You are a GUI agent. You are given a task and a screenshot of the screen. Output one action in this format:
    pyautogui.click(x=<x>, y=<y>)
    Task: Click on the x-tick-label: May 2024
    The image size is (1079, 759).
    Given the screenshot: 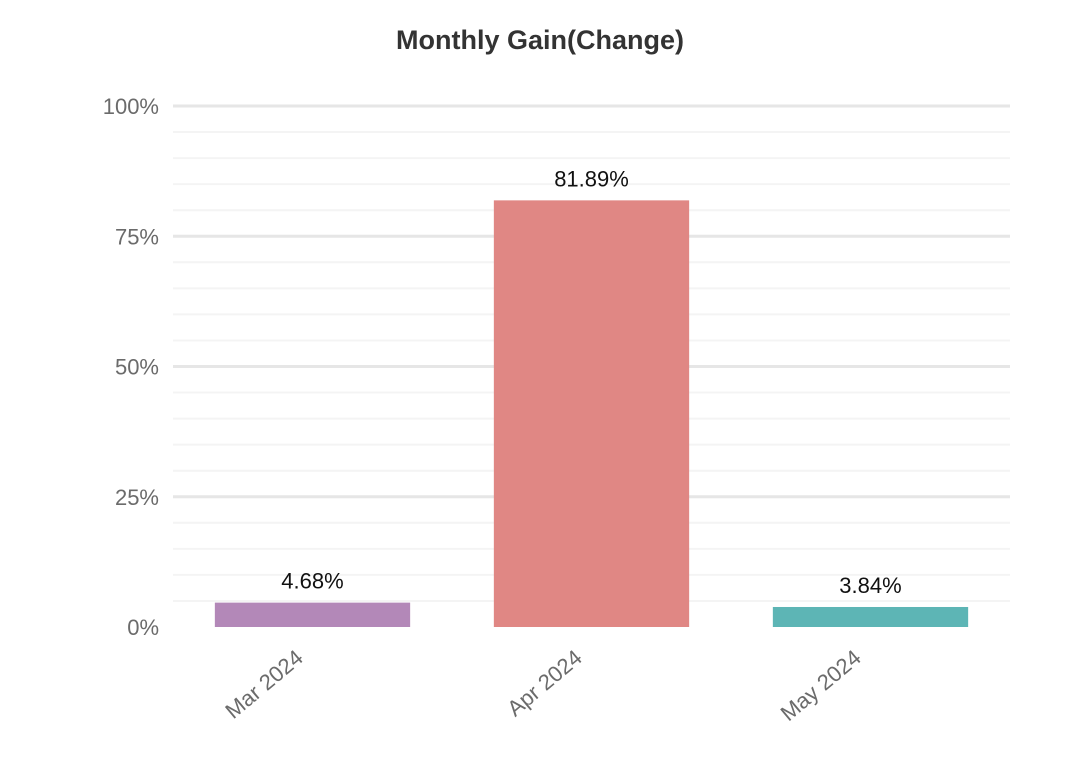 What is the action you would take?
    pyautogui.click(x=821, y=685)
    